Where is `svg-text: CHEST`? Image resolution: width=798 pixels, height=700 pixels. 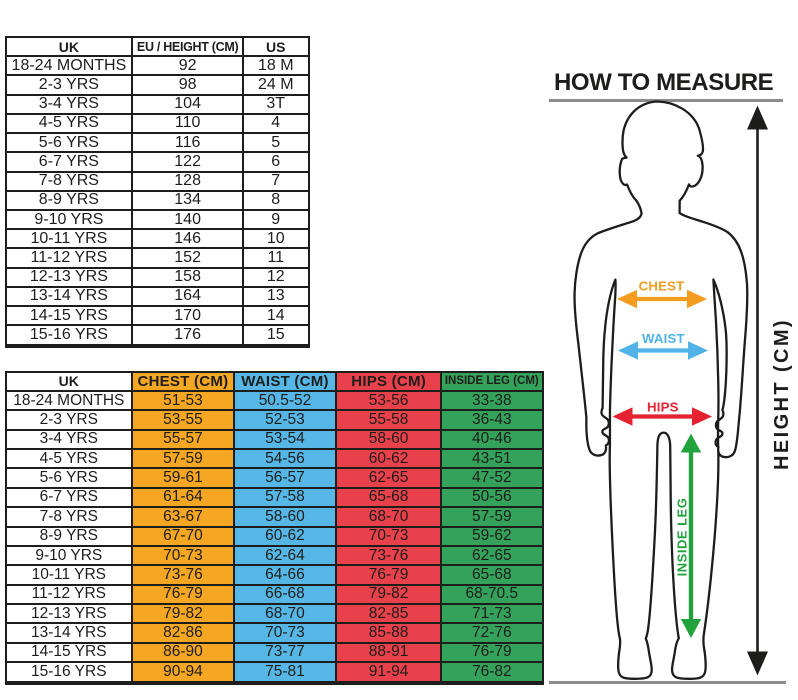
svg-text: CHEST is located at coordinates (662, 286).